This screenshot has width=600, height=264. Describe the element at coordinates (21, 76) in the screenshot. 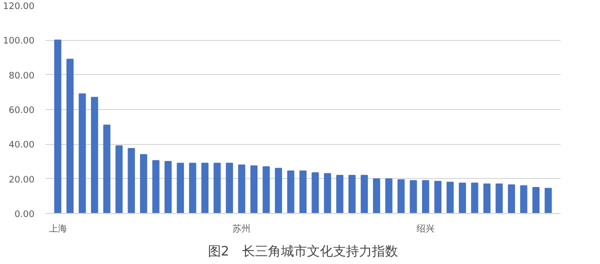

I see `y-tick-label: 80.00` at that location.